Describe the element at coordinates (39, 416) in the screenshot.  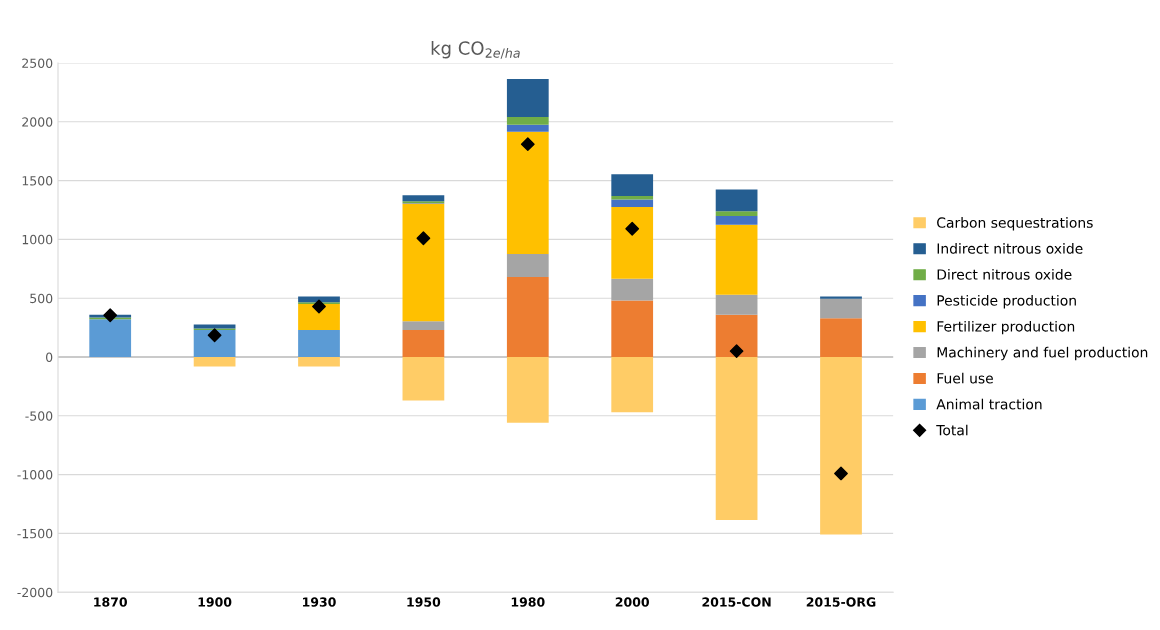
I see `y-tick-label: -500` at that location.